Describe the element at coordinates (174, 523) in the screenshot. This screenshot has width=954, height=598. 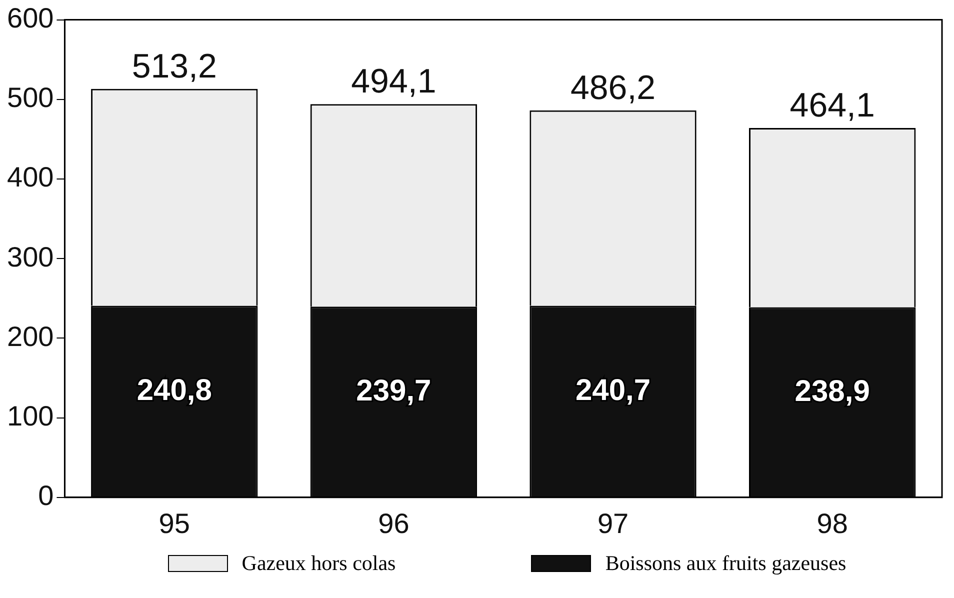
I see `x-tick-label: 95` at that location.